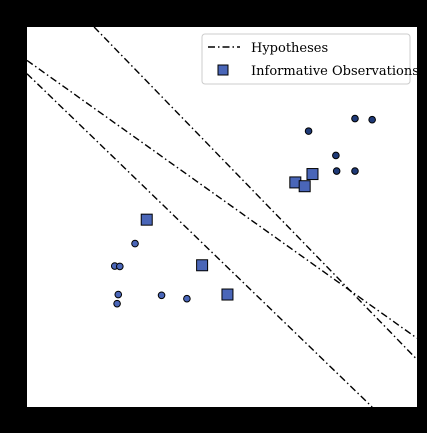 The width and height of the screenshot is (427, 433). Describe the element at coordinates (289, 48) in the screenshot. I see `legend-hypotheses-label: Hypotheses` at that location.